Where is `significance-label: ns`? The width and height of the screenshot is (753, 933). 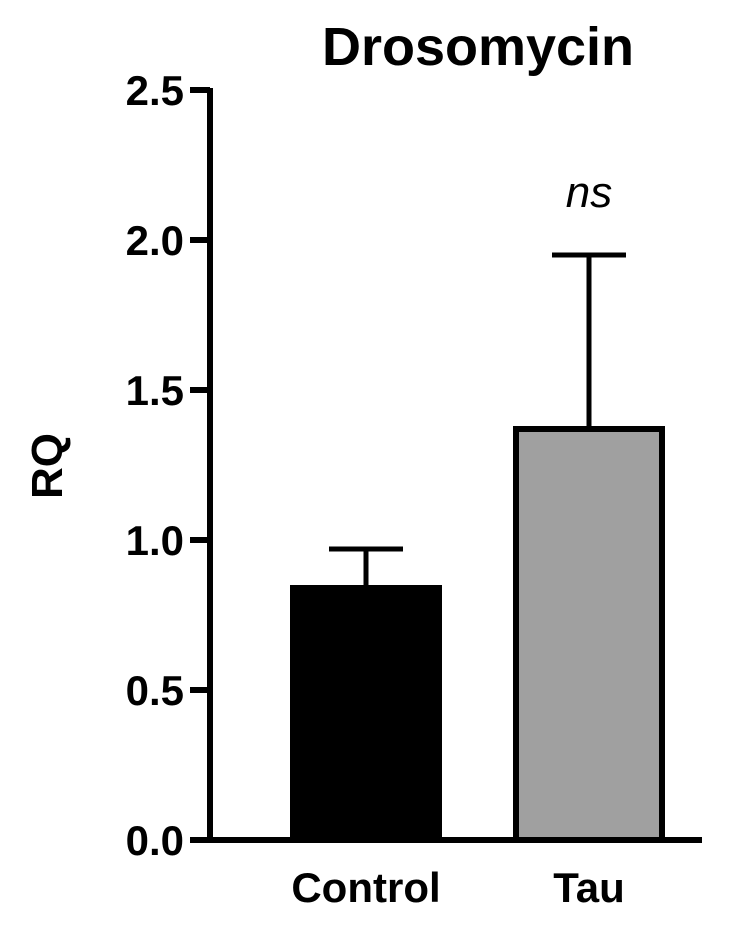
significance-label: ns is located at coordinates (589, 192).